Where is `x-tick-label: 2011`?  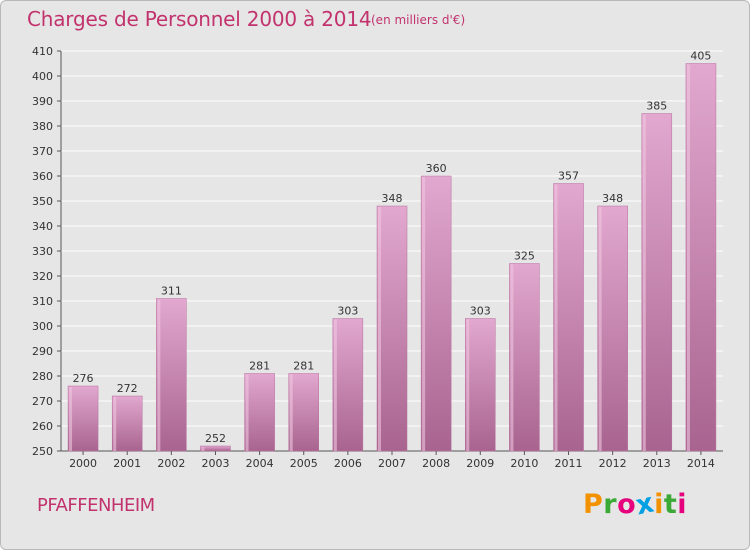 x-tick-label: 2011 is located at coordinates (569, 463).